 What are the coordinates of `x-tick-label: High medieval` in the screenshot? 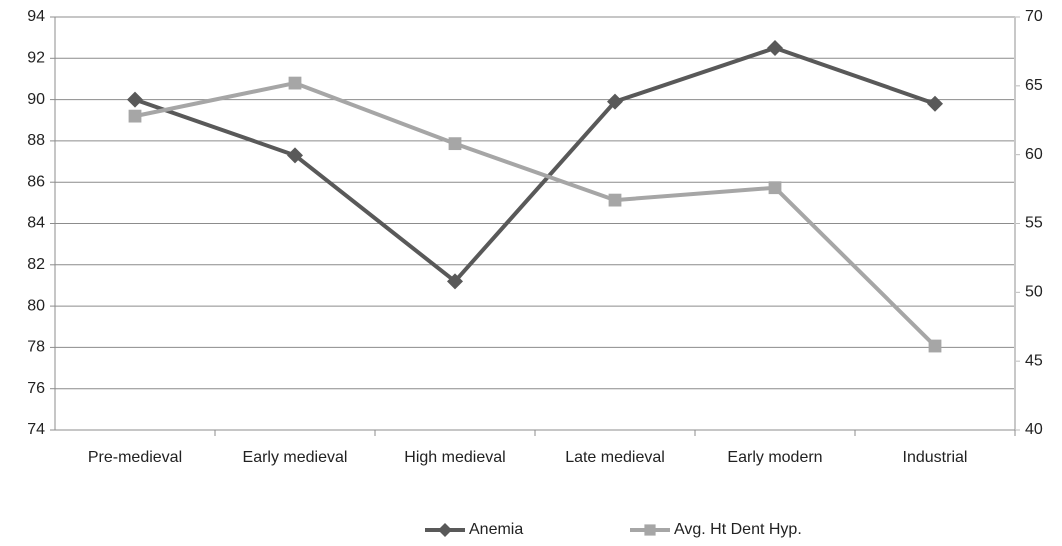 It's located at (454, 457).